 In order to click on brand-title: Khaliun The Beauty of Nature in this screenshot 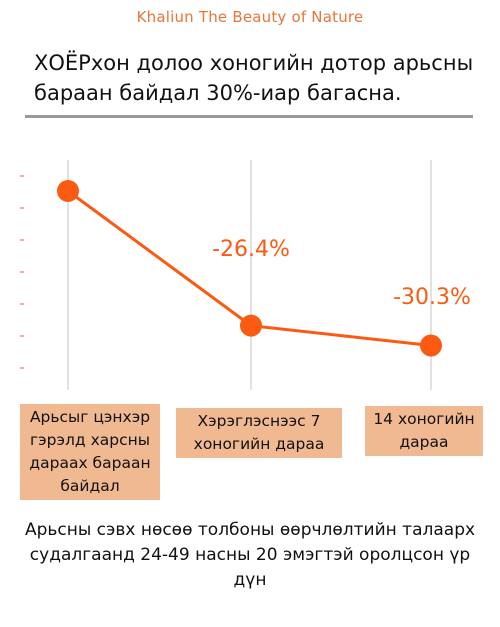, I will do `click(250, 17)`.